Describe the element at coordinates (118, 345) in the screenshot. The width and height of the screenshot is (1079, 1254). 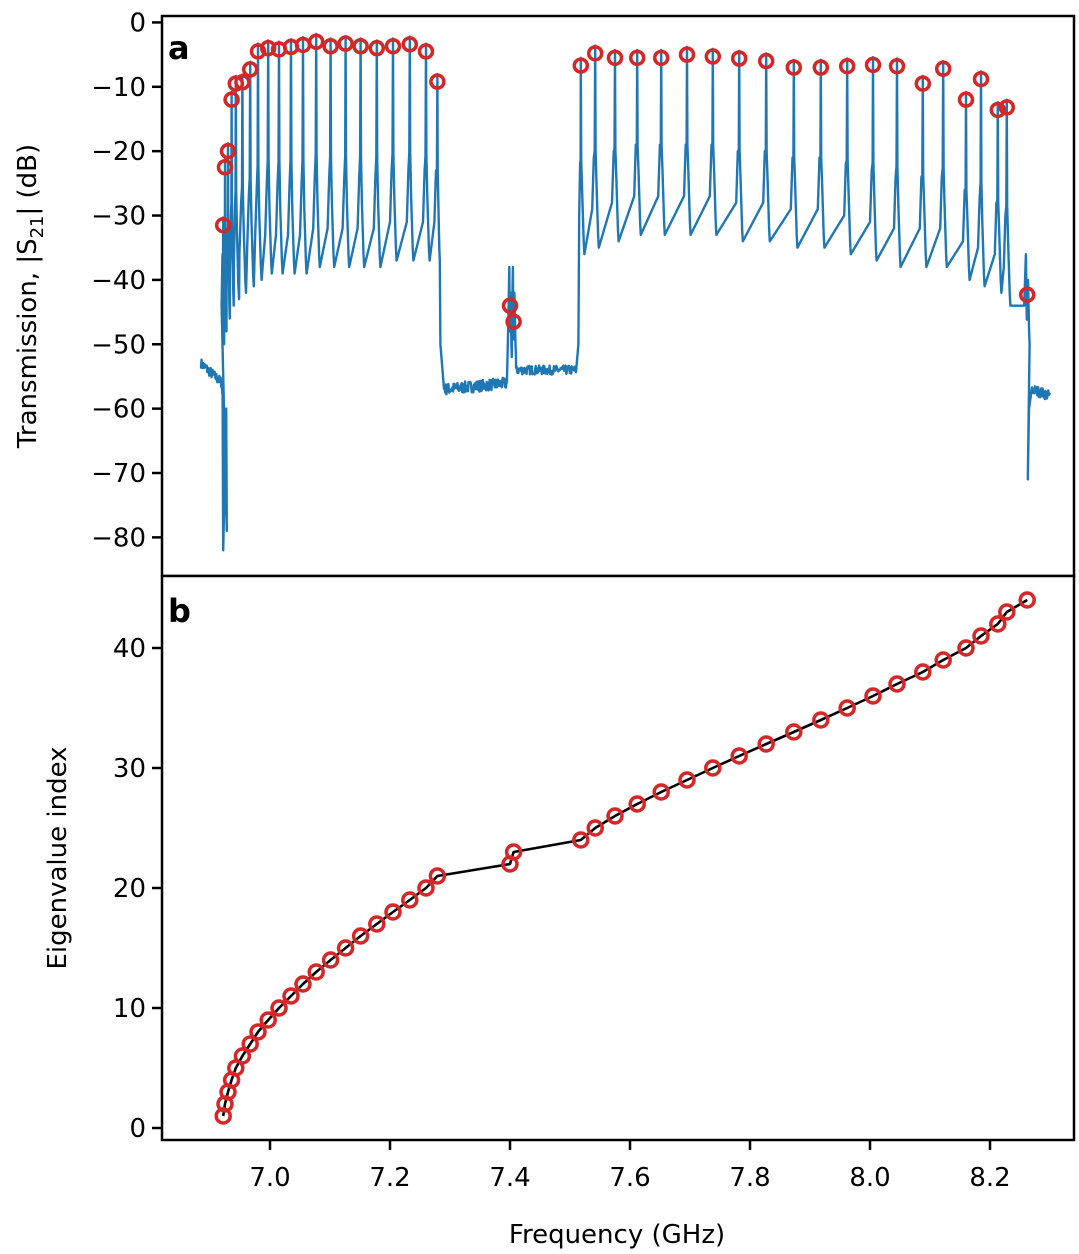
I see `panel-a-ytick-label: −50` at that location.